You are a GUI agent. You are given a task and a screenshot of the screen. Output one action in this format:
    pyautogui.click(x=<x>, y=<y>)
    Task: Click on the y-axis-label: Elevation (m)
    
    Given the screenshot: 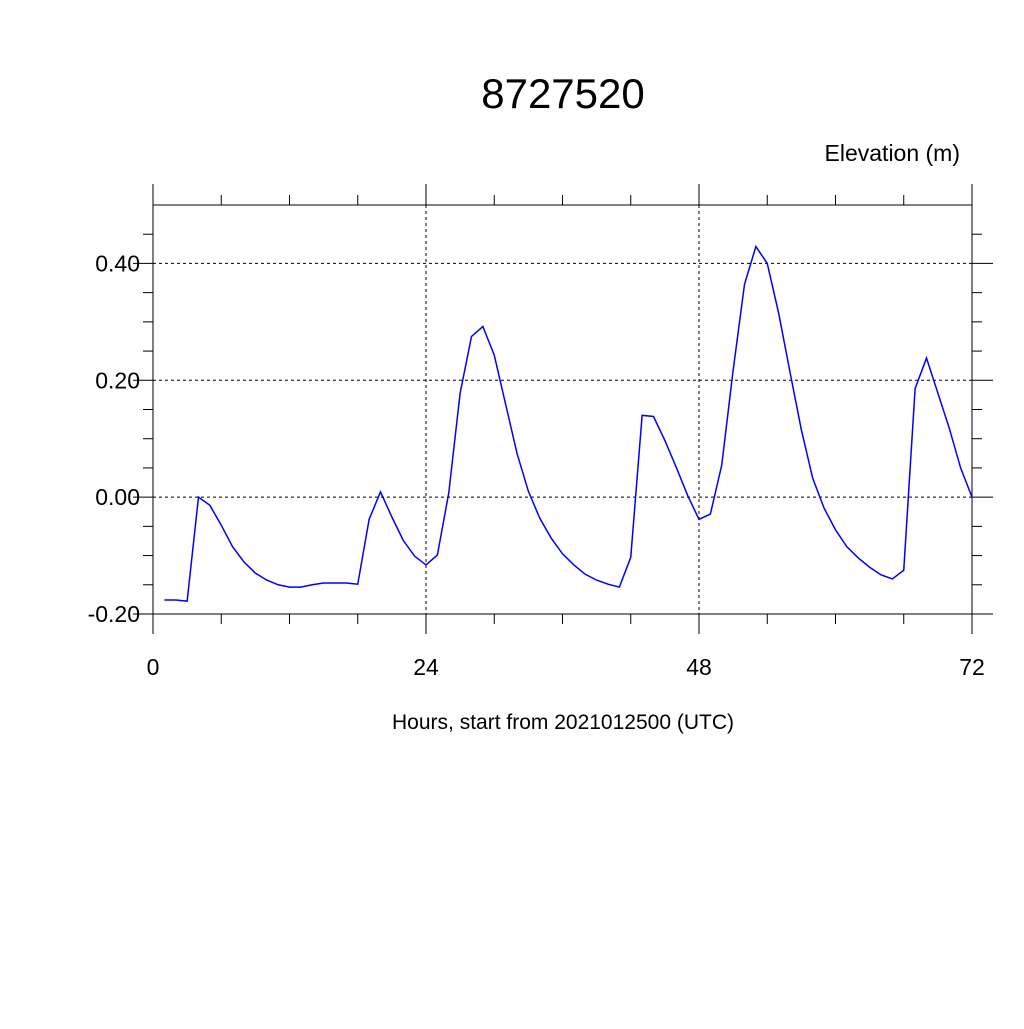 What is the action you would take?
    pyautogui.click(x=892, y=153)
    